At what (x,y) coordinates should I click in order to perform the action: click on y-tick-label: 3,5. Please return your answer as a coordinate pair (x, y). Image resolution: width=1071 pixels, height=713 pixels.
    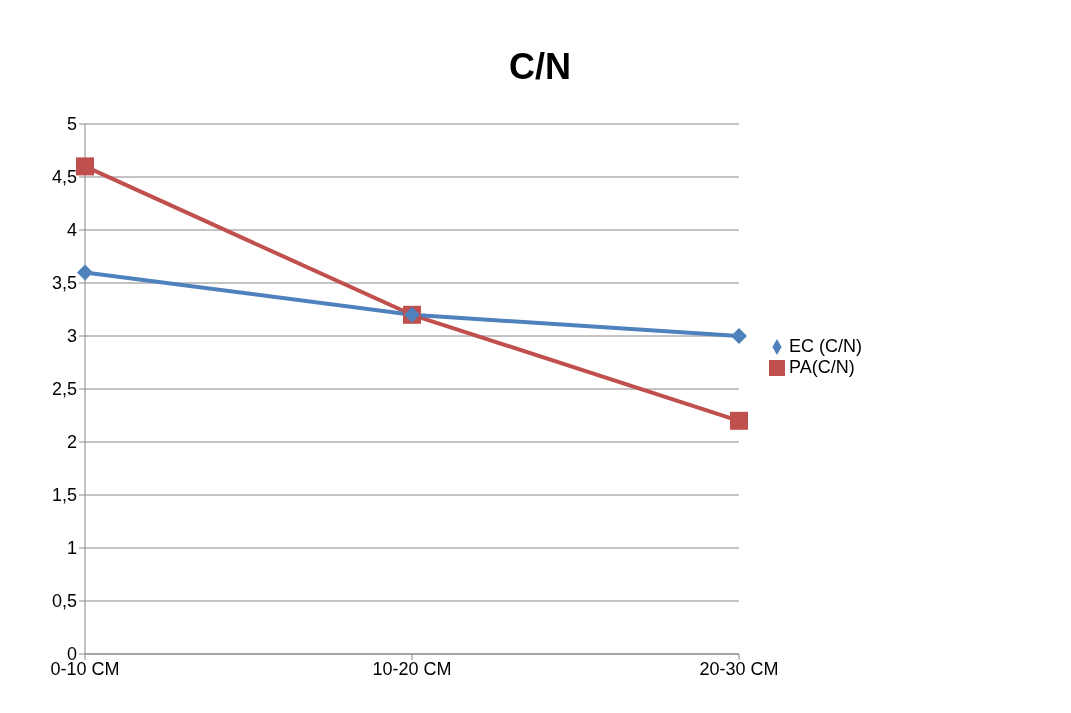
    Looking at the image, I should click on (64, 283).